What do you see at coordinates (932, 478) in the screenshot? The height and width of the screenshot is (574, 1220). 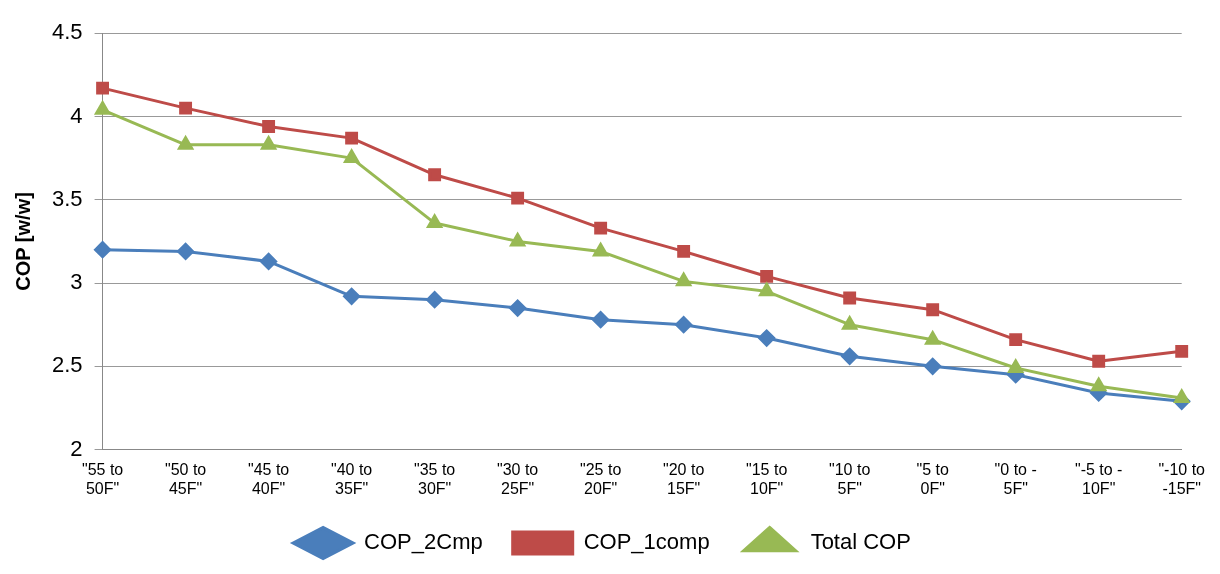 I see `x-tick-label: "5 to 0F"` at bounding box center [932, 478].